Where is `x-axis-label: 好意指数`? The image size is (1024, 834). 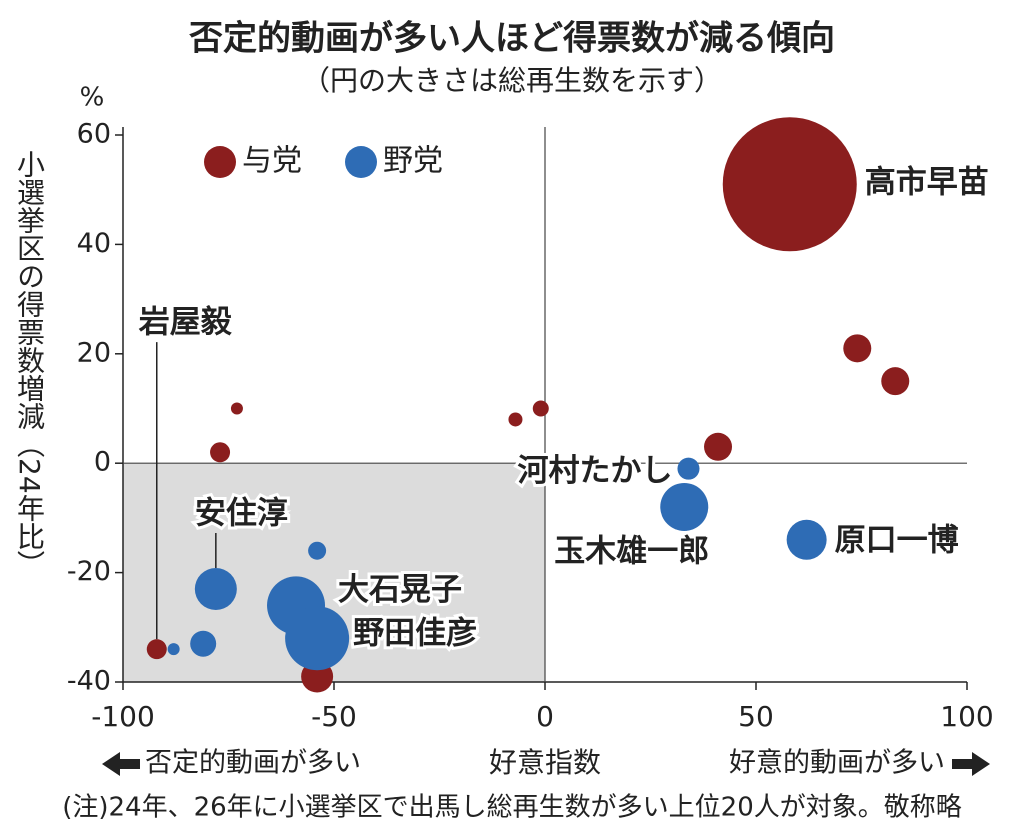 x-axis-label: 好意指数 is located at coordinates (545, 762).